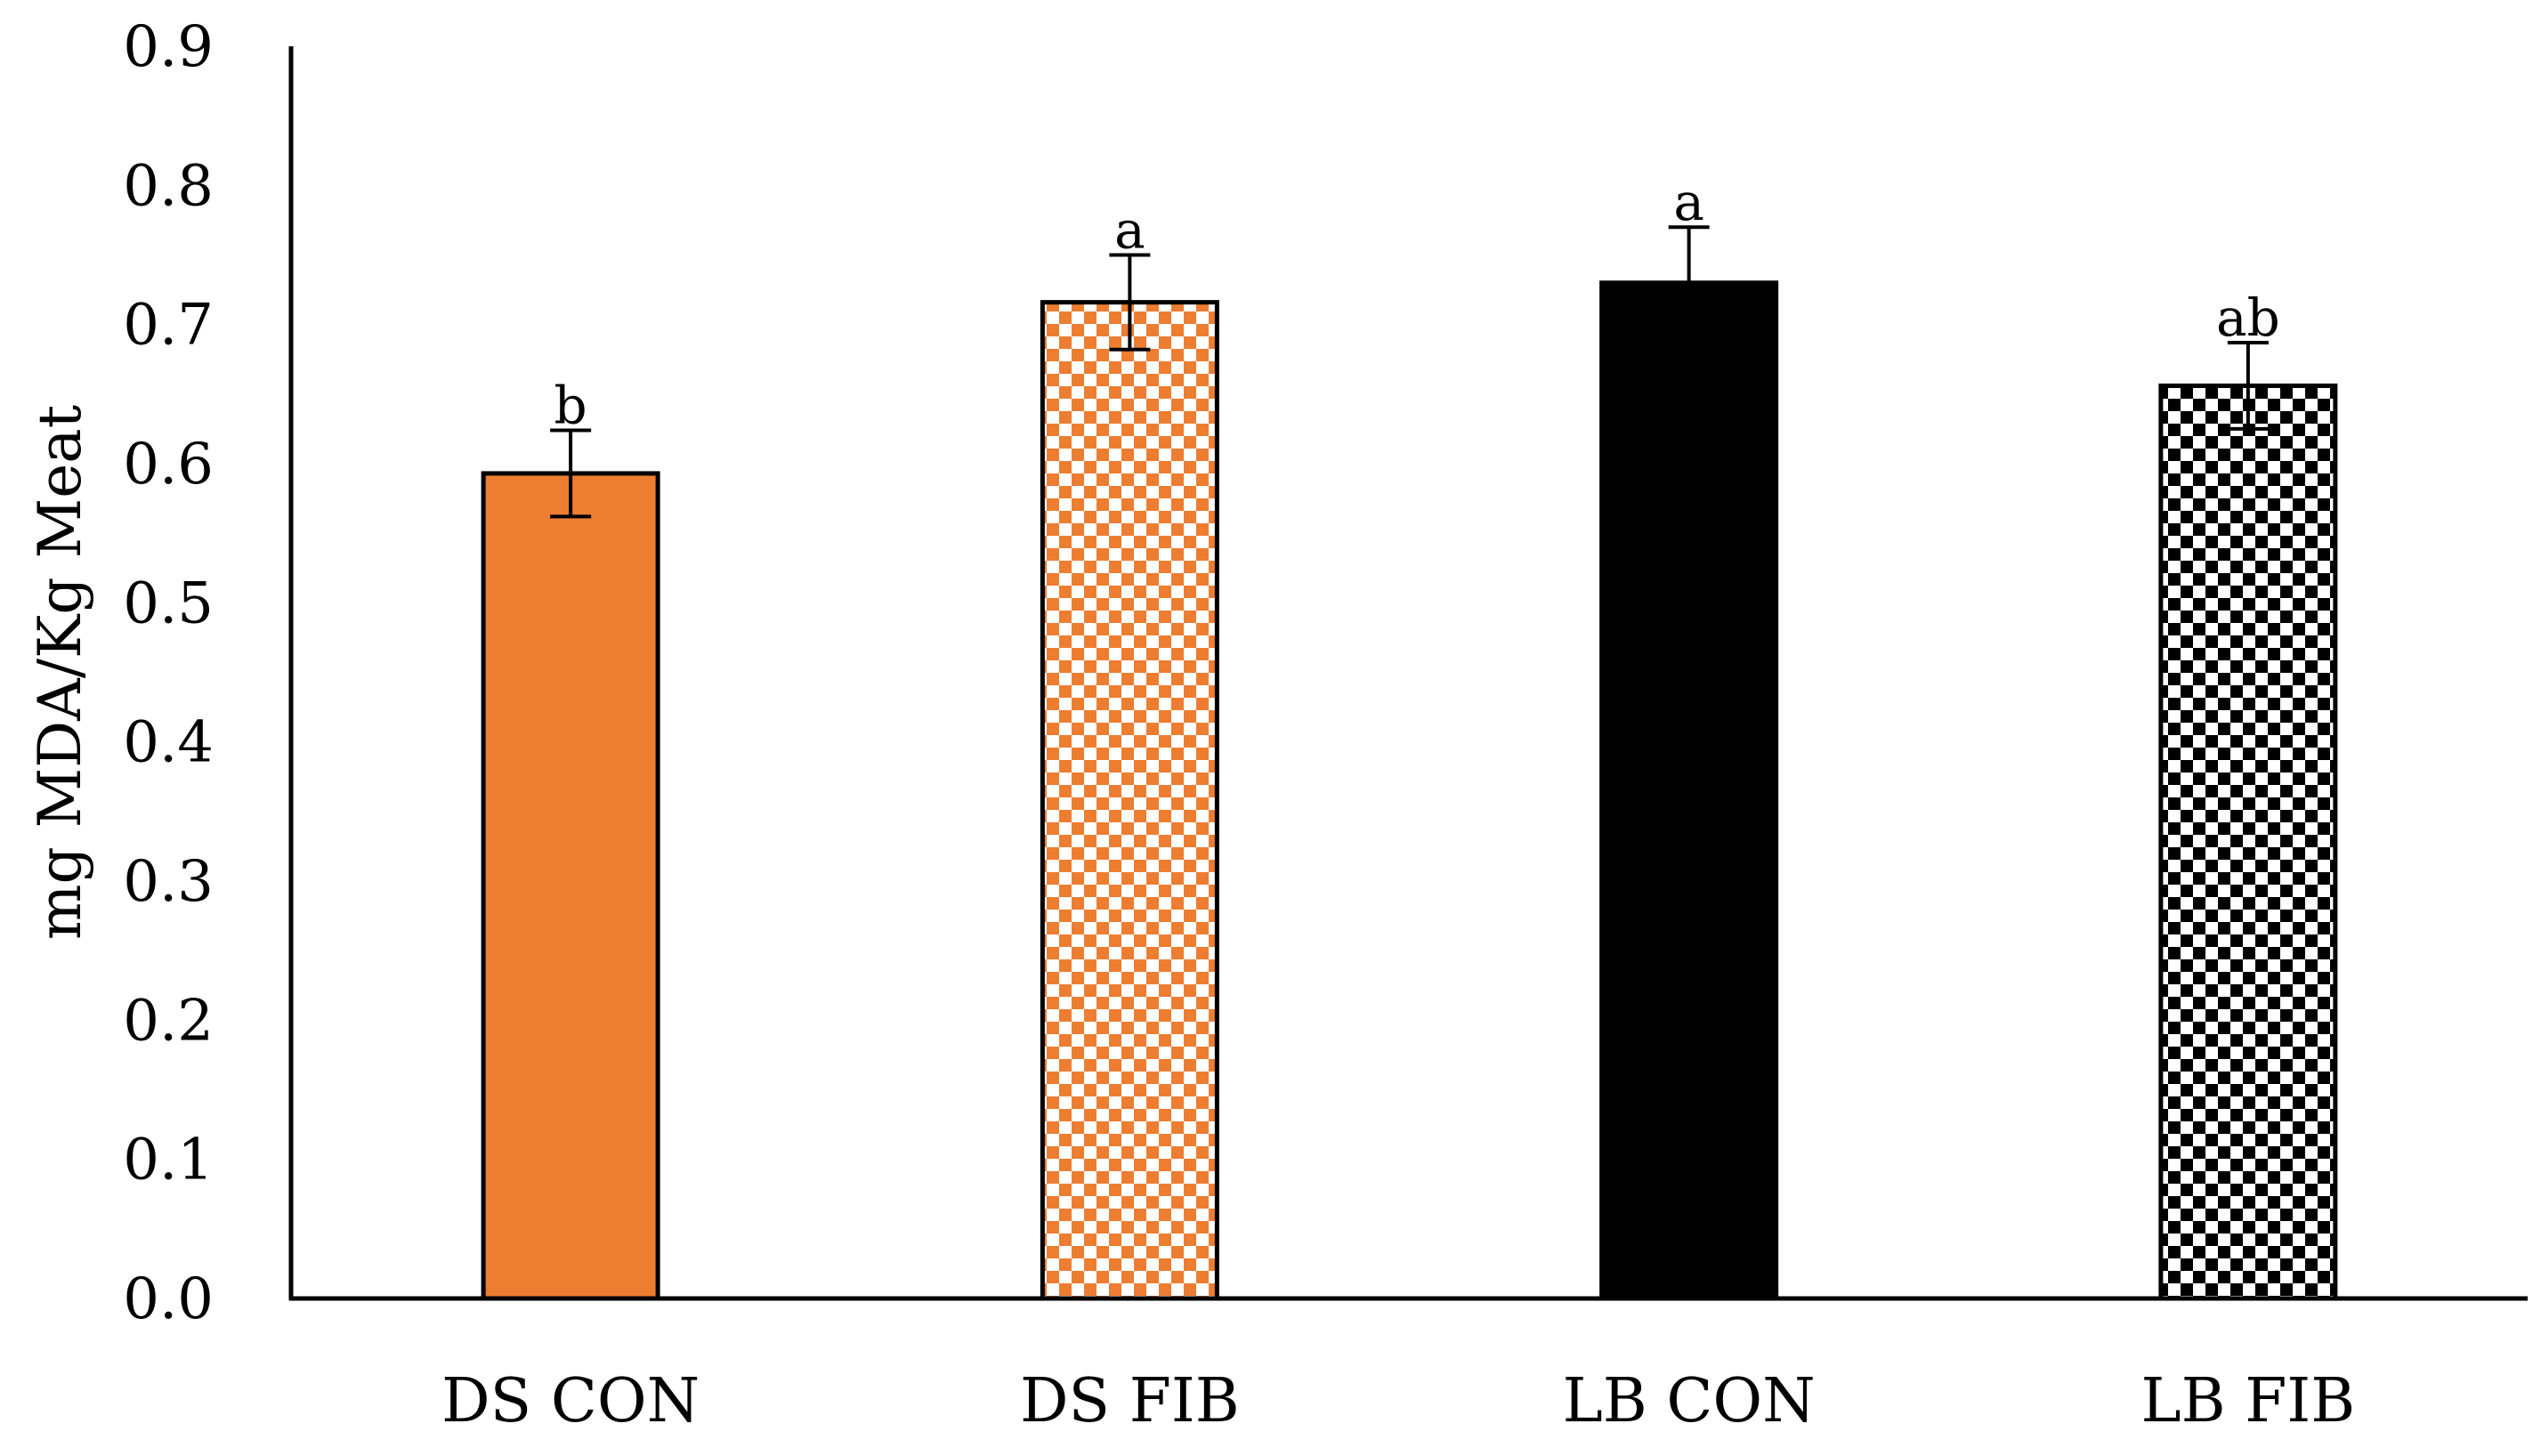 Image resolution: width=2541 pixels, height=1456 pixels. What do you see at coordinates (2248, 1401) in the screenshot?
I see `category-label: LB FIB` at bounding box center [2248, 1401].